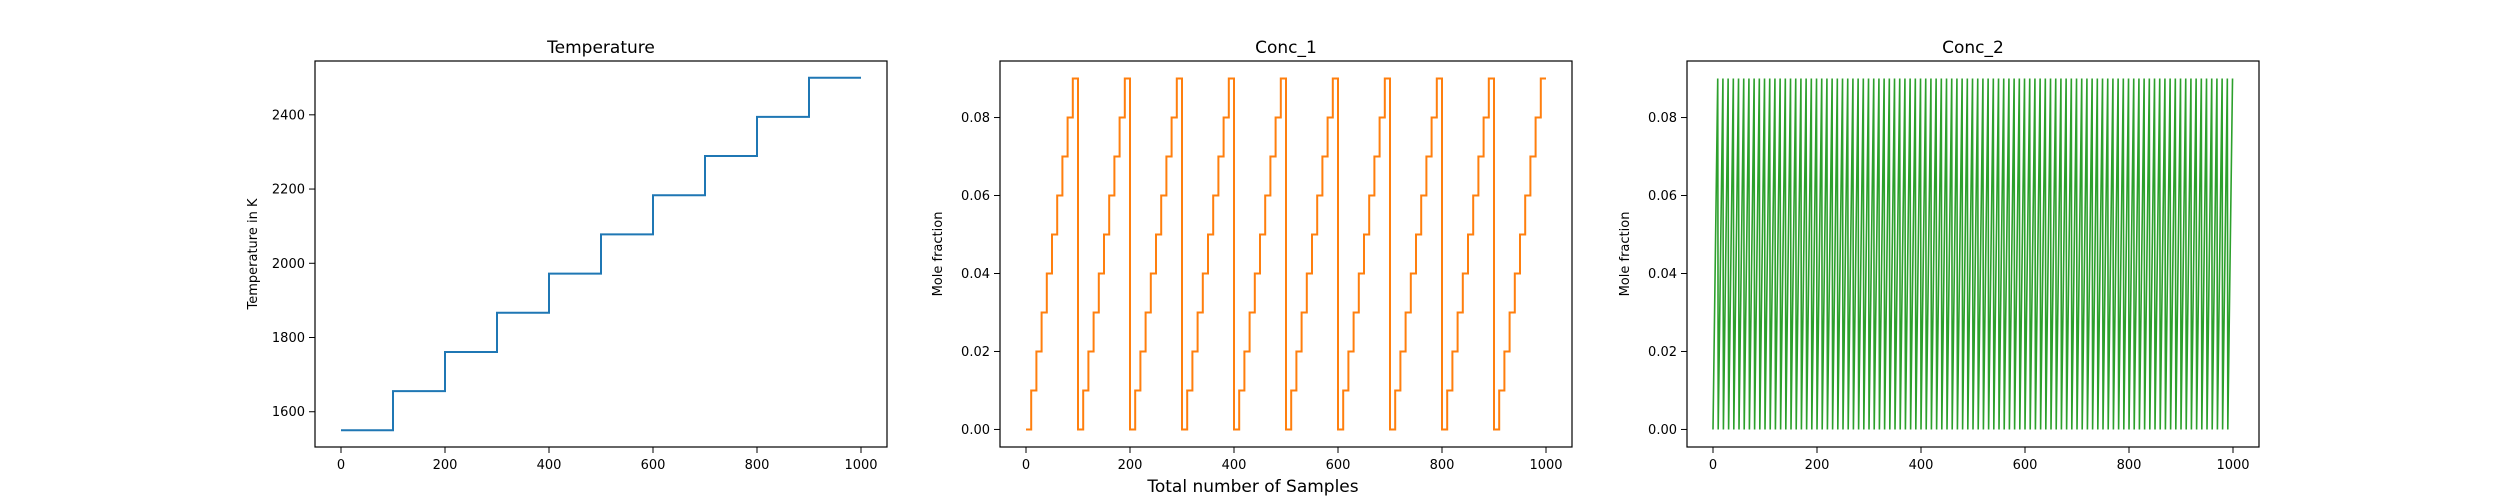 The image size is (2500, 500). I want to click on y-tick-label: 1800, so click(288, 338).